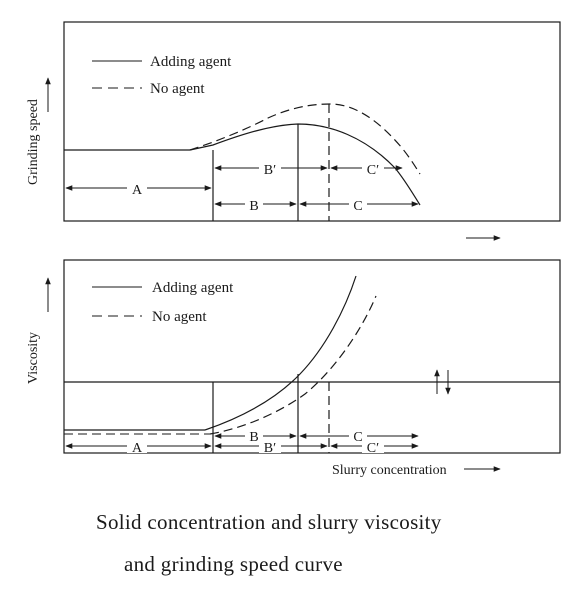 The width and height of the screenshot is (578, 597). Describe the element at coordinates (193, 288) in the screenshot. I see `bottom-legend-adding-agent: Adding agent` at that location.